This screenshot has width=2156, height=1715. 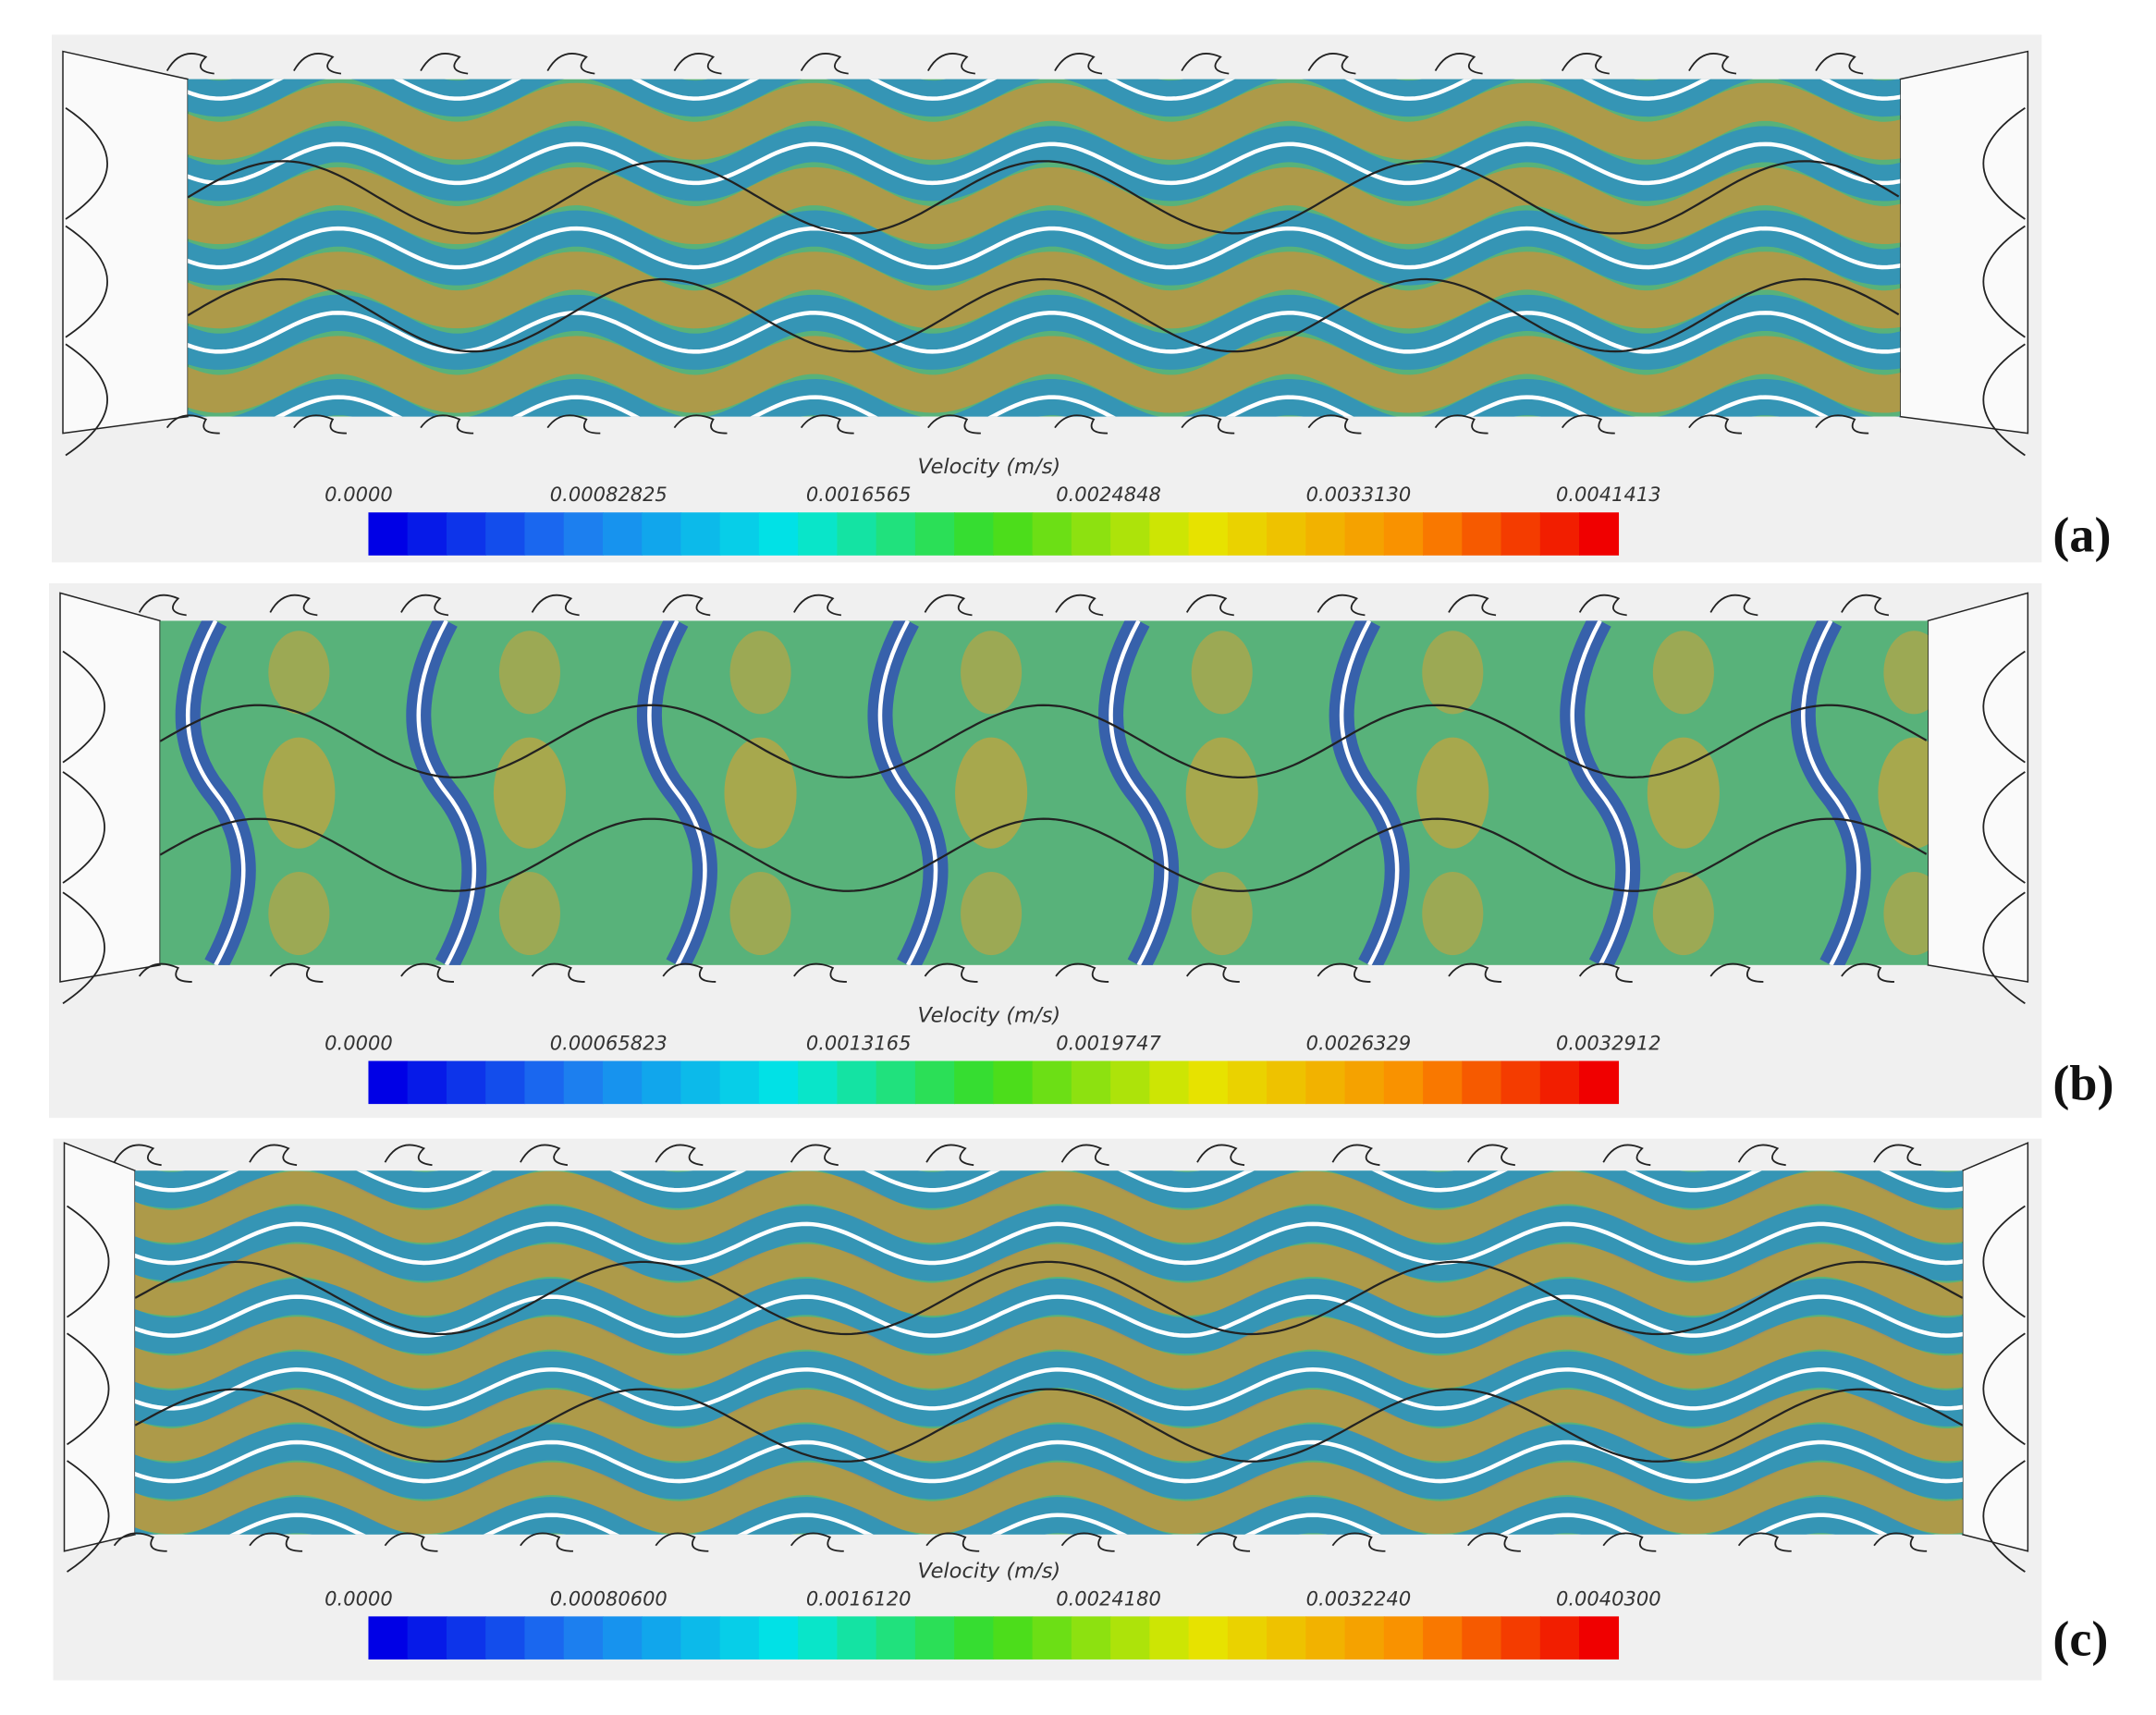 I want to click on colorbar-tick-label: 0.0032240, so click(x=1359, y=1598).